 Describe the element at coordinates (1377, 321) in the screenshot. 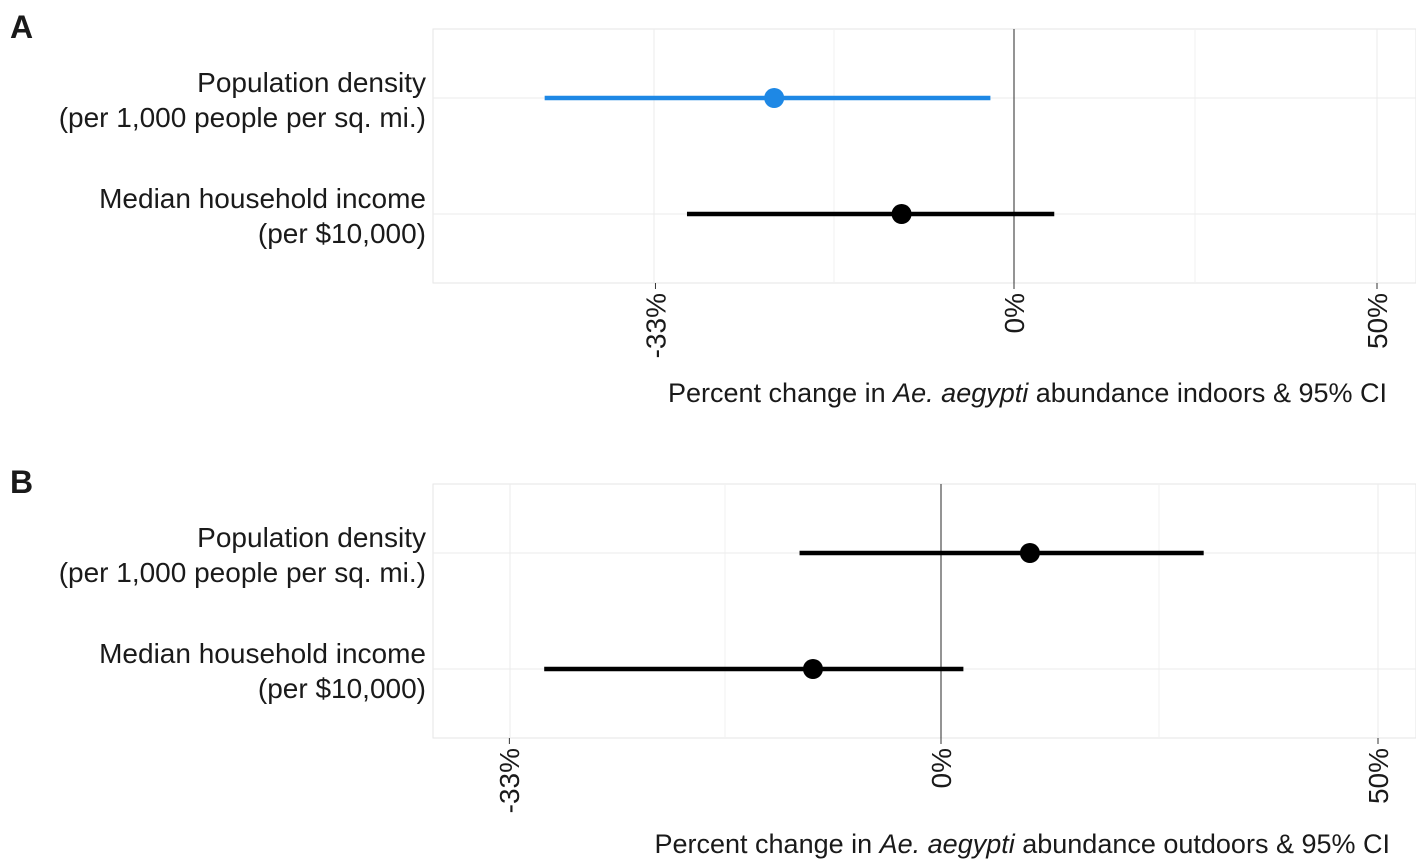

I see `panel-a-tick-label: 50%` at that location.